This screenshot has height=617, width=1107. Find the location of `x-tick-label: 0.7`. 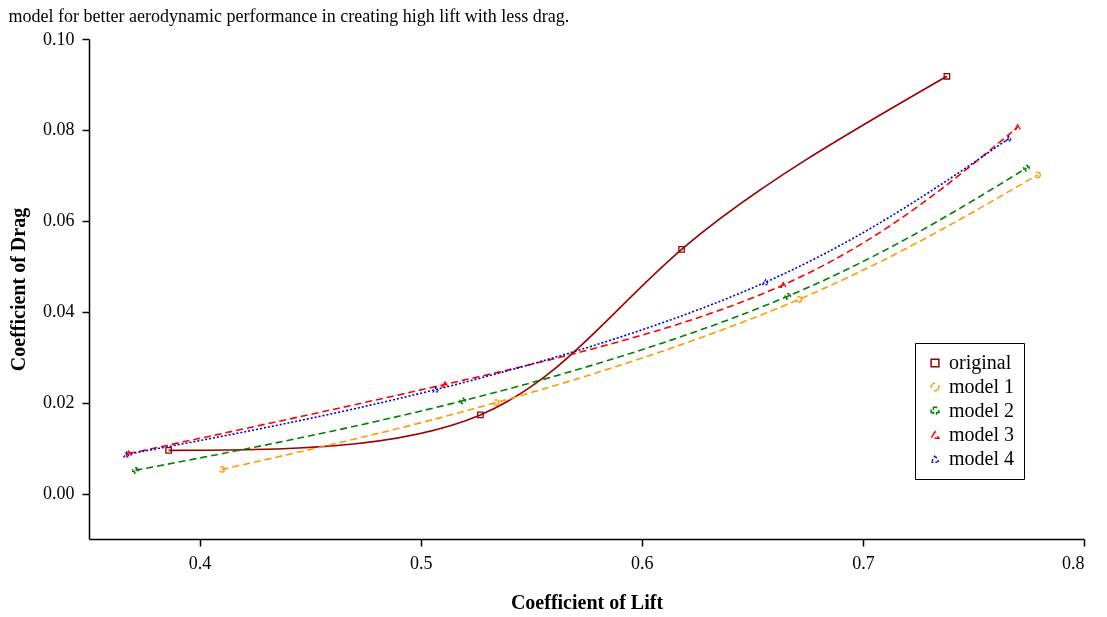

x-tick-label: 0.7 is located at coordinates (863, 562).